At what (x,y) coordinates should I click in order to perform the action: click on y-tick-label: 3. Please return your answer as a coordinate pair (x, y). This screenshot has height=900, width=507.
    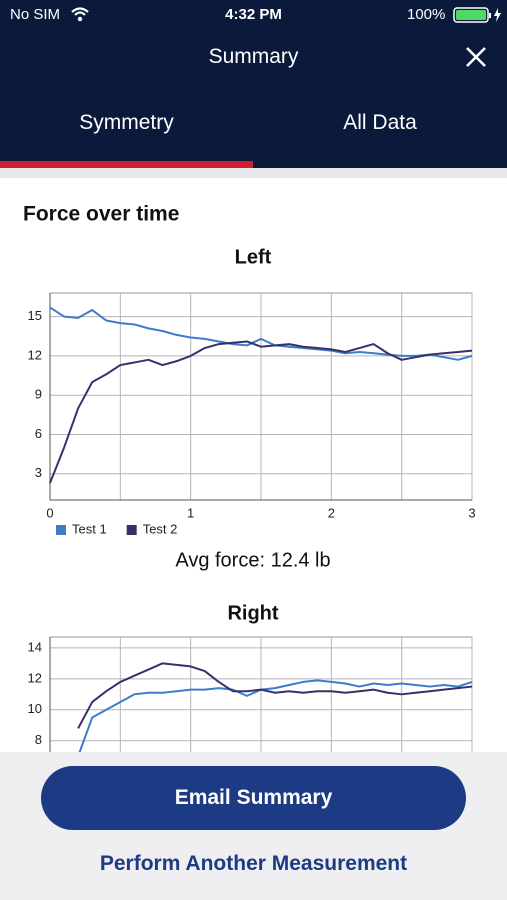
    Looking at the image, I should click on (38, 472).